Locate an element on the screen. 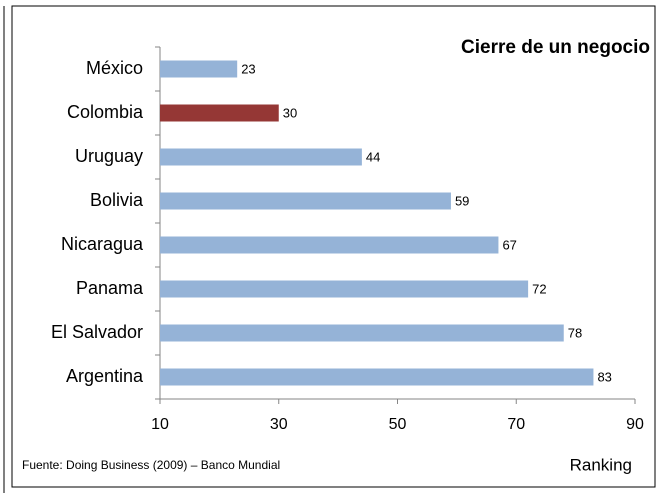 The width and height of the screenshot is (660, 499). x-tick-label: 50 is located at coordinates (398, 424).